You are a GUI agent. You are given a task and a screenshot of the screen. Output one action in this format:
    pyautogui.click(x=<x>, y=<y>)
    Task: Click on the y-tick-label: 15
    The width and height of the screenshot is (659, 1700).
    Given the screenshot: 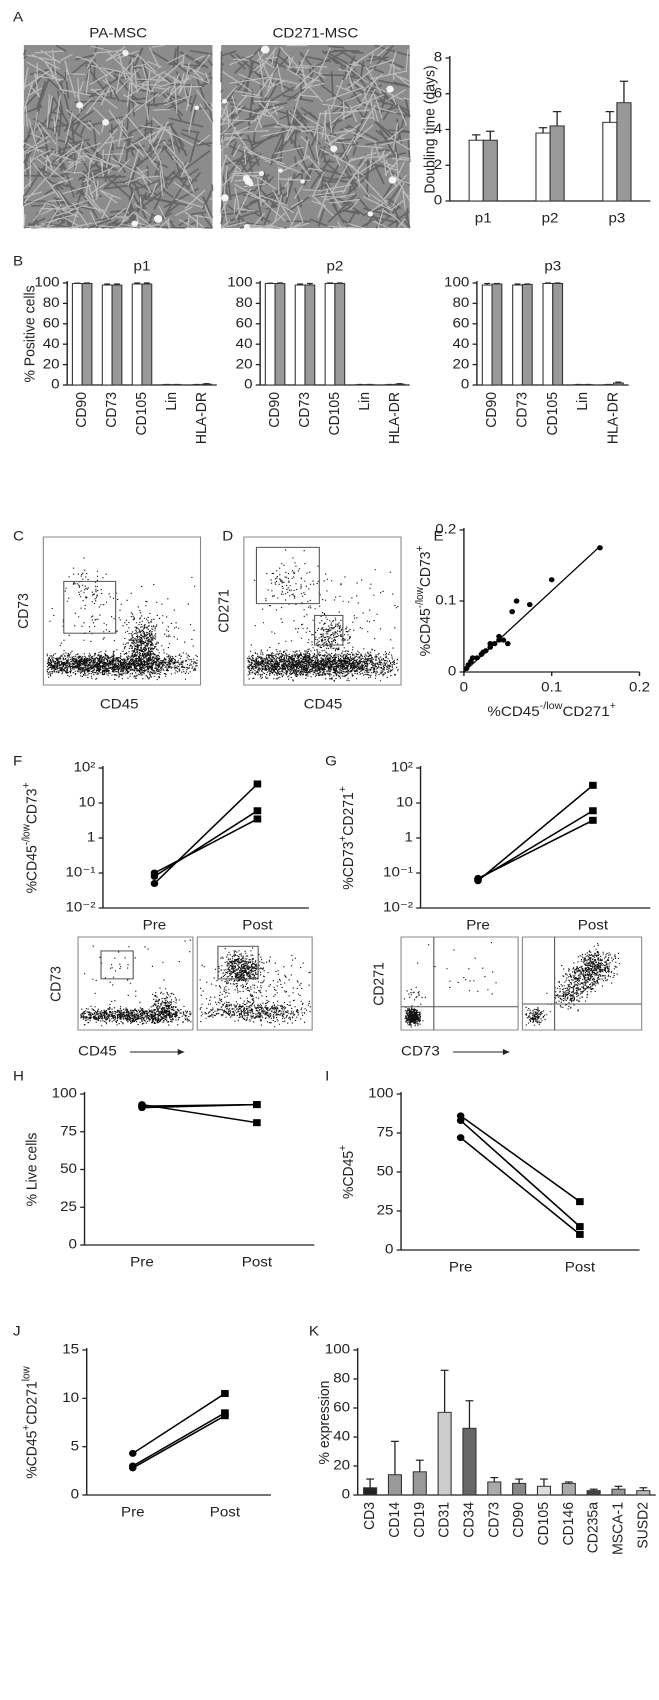 What is the action you would take?
    pyautogui.click(x=70, y=1349)
    